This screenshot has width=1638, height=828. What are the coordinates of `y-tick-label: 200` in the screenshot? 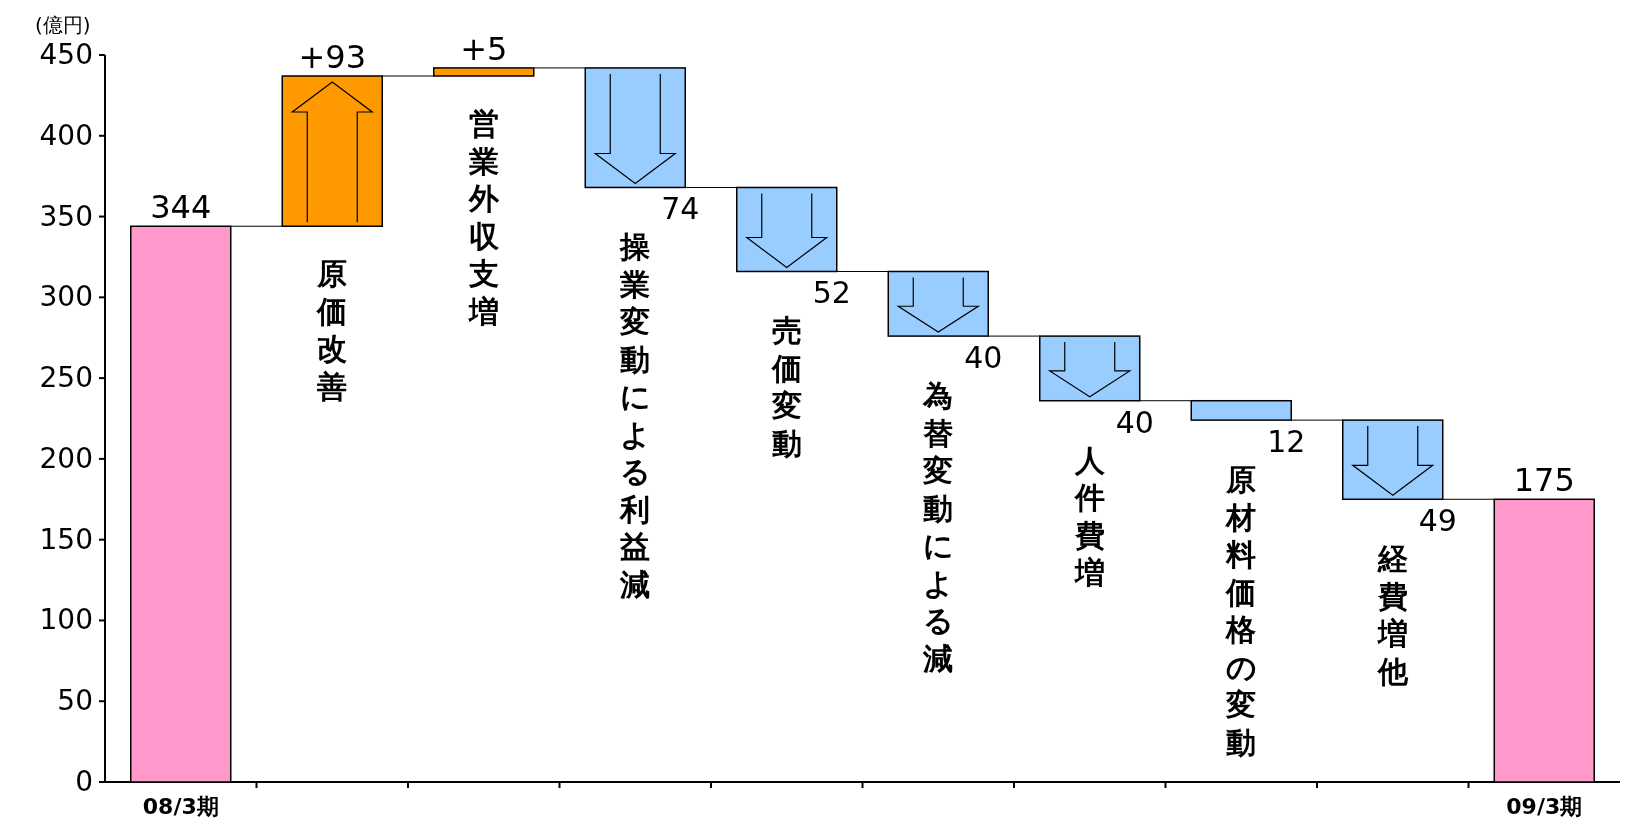 It's located at (66, 458).